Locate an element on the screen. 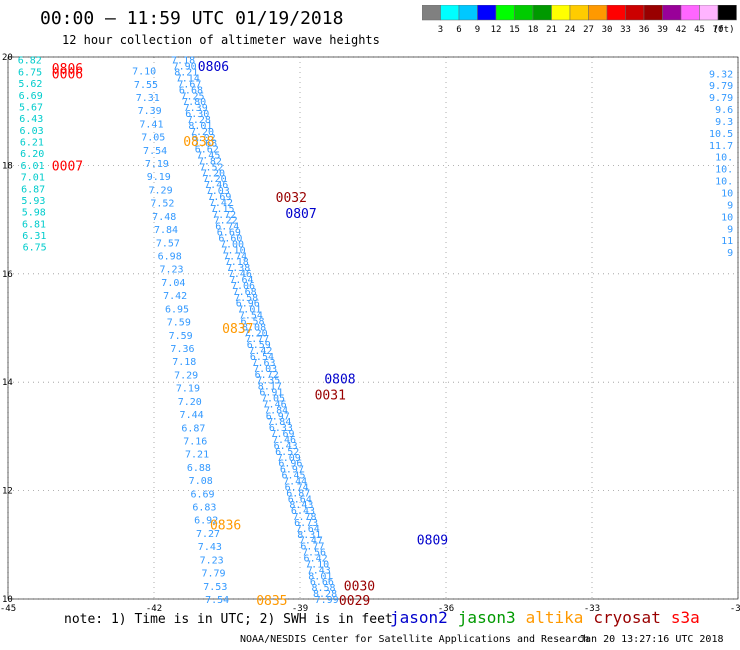 The width and height of the screenshot is (740, 650). swh-value: 7.53 is located at coordinates (215, 587).